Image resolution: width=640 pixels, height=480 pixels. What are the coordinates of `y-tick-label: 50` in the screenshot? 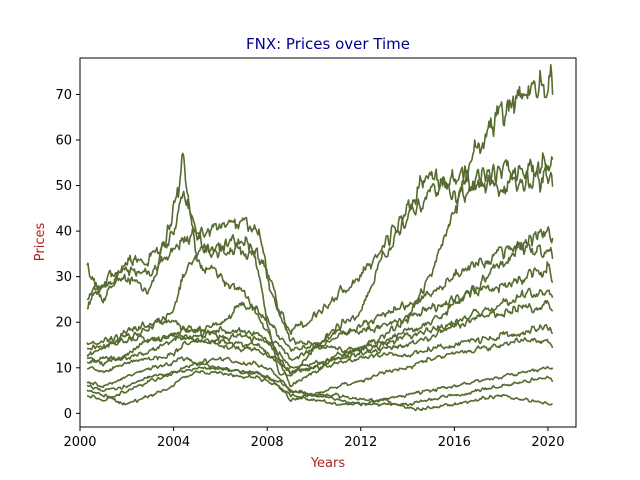 It's located at (63, 186).